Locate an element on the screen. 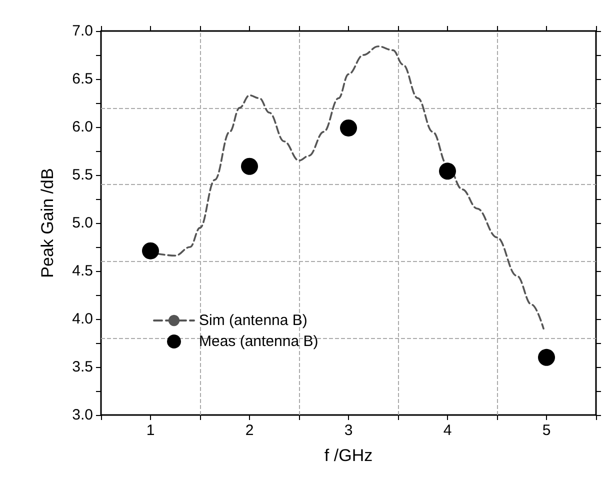 The height and width of the screenshot is (495, 610). x-tick-label: 1 is located at coordinates (150, 430).